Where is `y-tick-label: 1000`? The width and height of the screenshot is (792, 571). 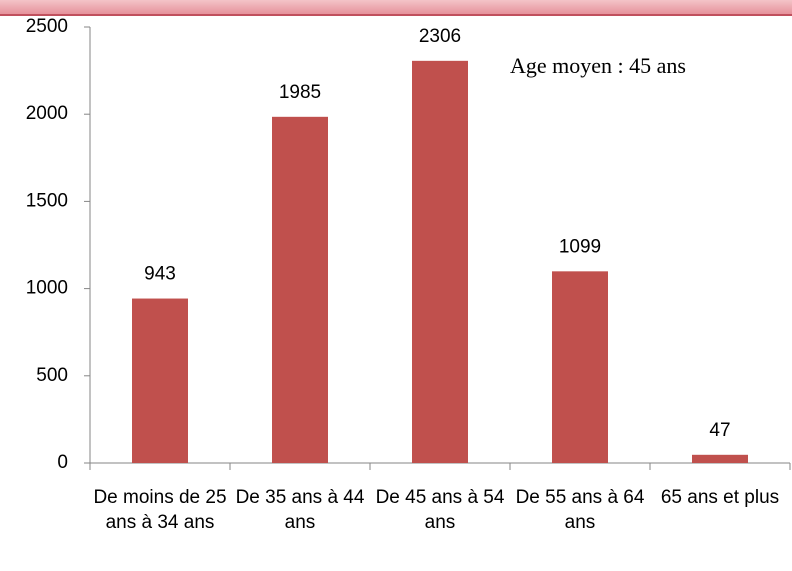
y-tick-label: 1000 is located at coordinates (47, 288).